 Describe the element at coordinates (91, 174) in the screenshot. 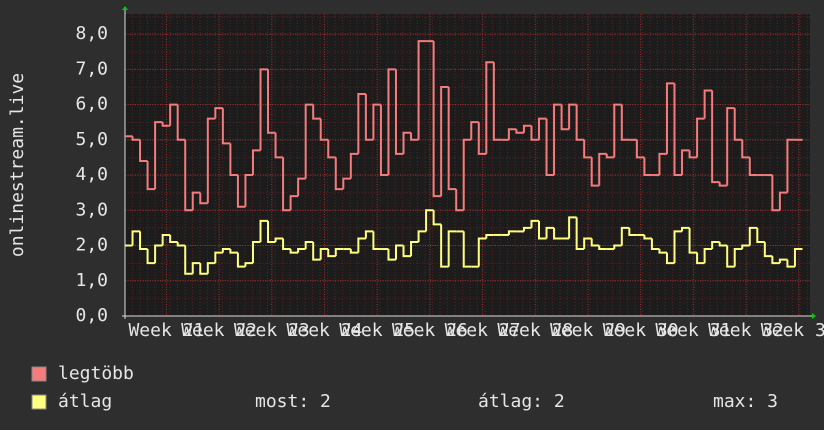

I see `y-tick-label: 4,0` at that location.